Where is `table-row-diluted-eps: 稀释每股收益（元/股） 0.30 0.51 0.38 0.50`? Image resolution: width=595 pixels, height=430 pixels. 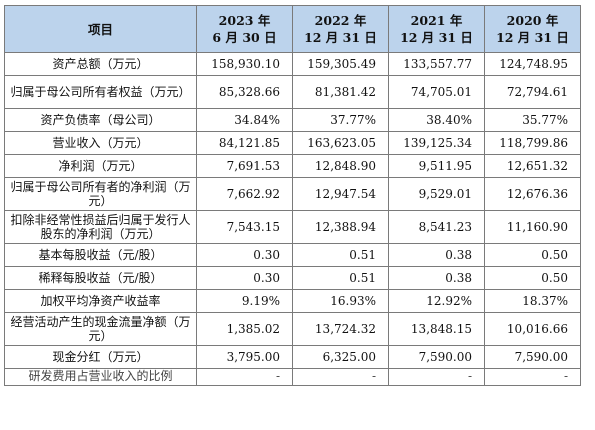 table-row-diluted-eps: 稀释每股收益（元/股） 0.30 0.51 0.38 0.50 is located at coordinates (292, 278).